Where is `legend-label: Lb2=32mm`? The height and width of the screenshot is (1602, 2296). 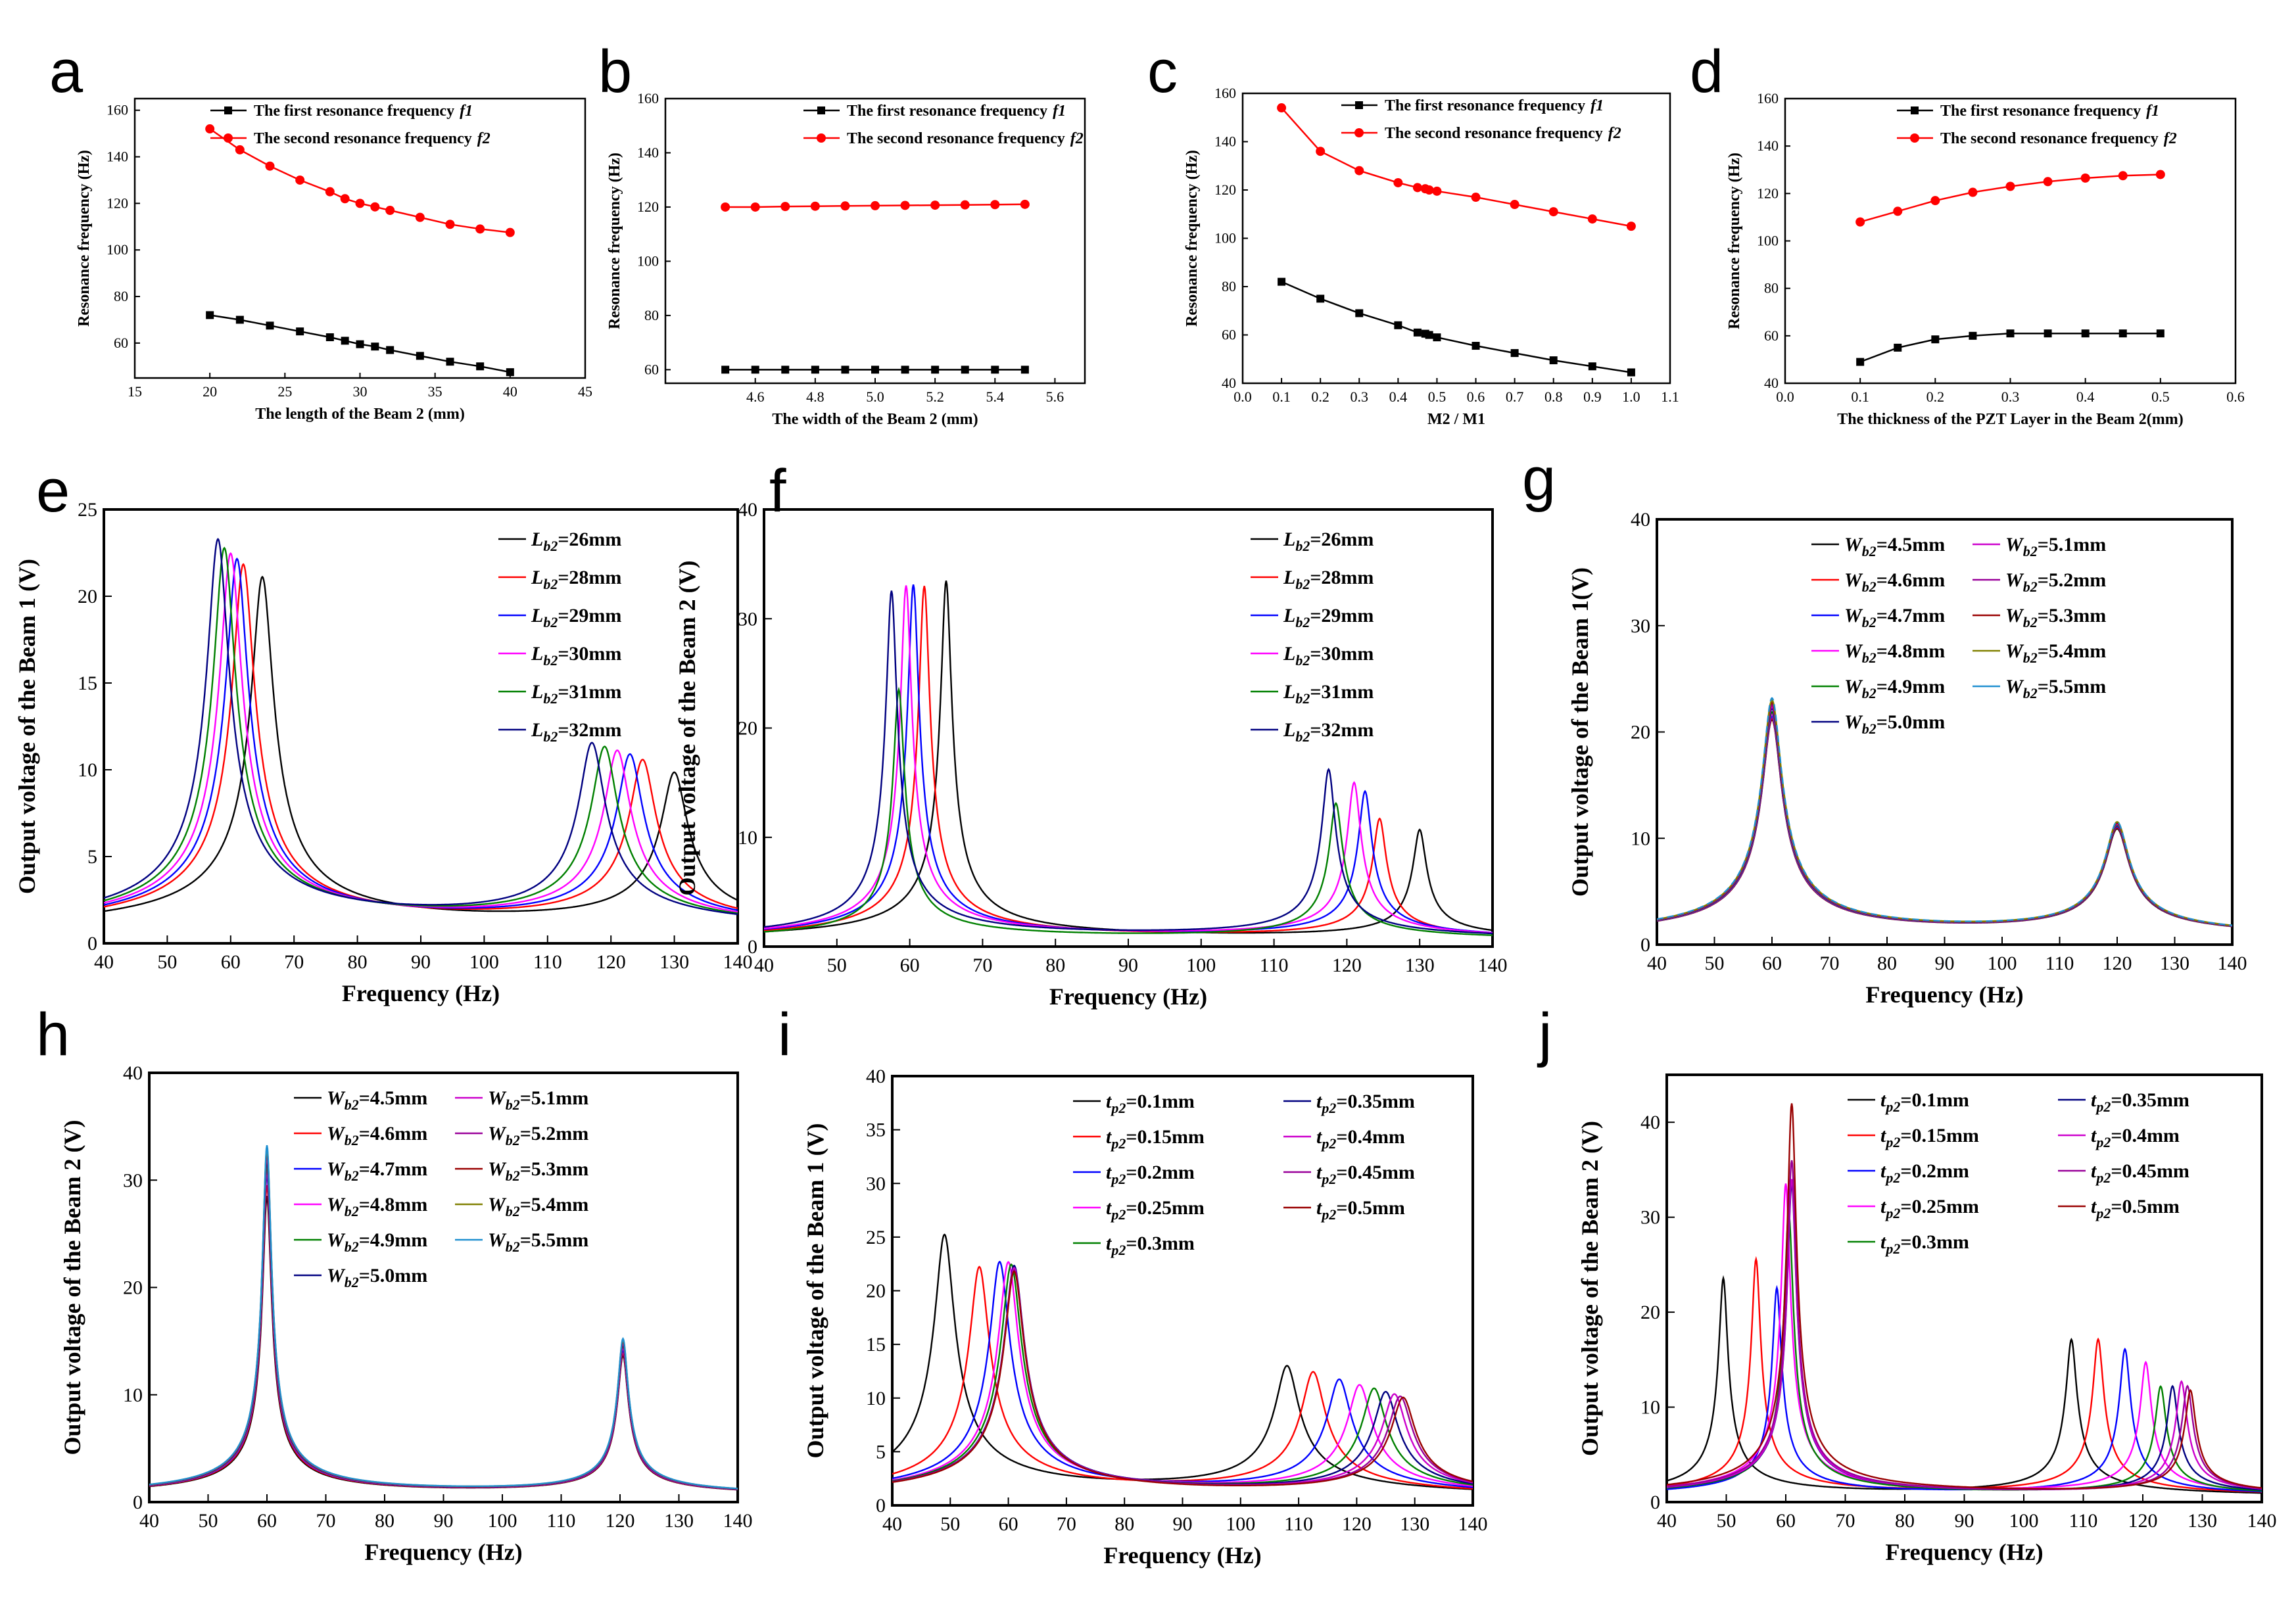
legend-label: Lb2=32mm is located at coordinates (576, 732).